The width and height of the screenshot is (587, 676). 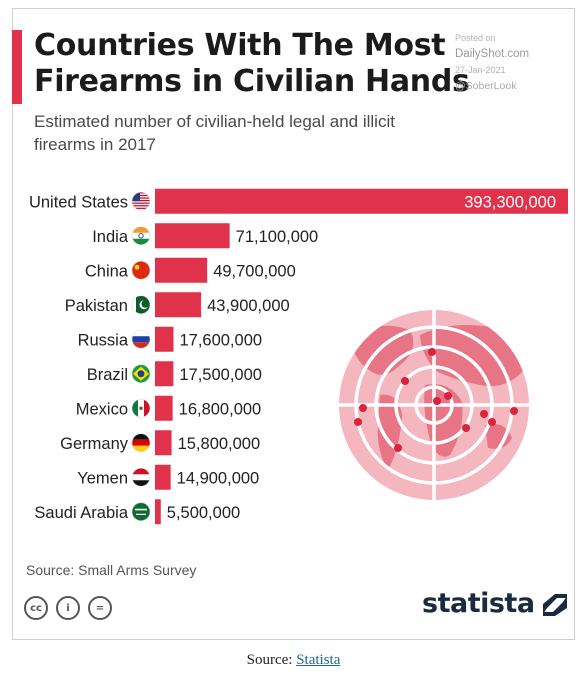 I want to click on value-label: 14,900,000, so click(x=218, y=478).